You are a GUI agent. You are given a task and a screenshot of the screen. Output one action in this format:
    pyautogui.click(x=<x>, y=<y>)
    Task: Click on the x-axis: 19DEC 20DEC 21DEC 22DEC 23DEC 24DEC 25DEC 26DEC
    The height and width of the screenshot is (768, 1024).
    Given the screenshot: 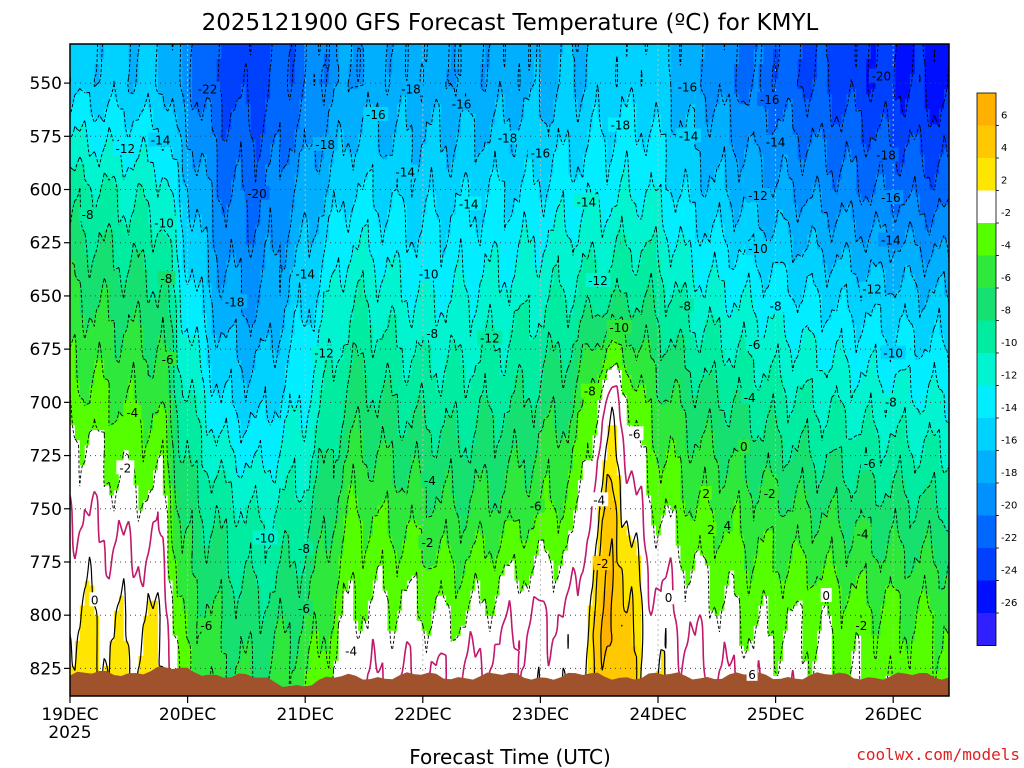 What is the action you would take?
    pyautogui.click(x=481, y=710)
    